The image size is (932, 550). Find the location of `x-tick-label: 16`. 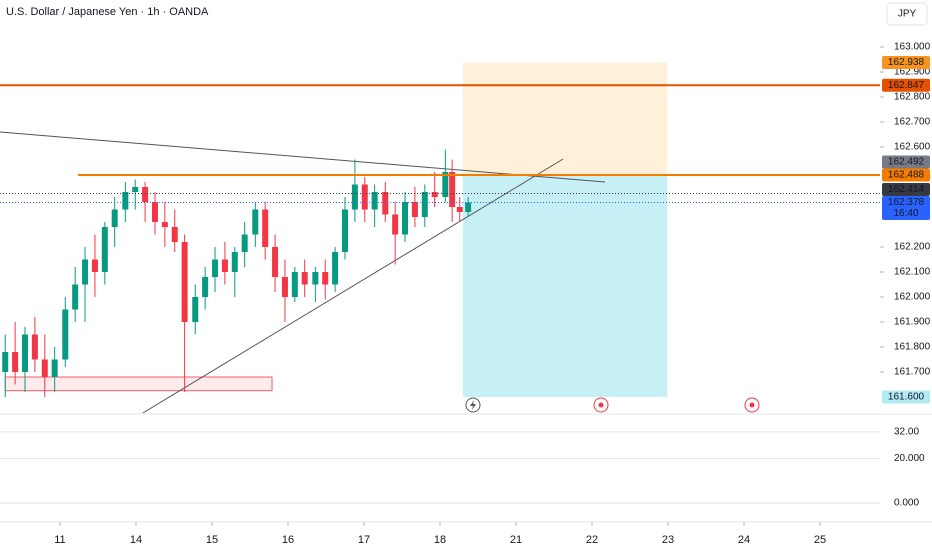

x-tick-label: 16 is located at coordinates (288, 540).